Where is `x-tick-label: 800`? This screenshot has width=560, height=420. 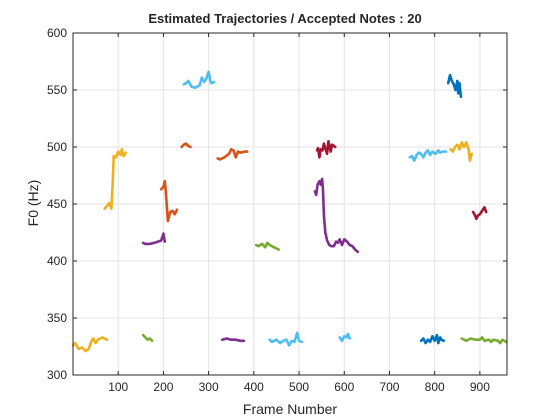
x-tick-label: 800 is located at coordinates (435, 387).